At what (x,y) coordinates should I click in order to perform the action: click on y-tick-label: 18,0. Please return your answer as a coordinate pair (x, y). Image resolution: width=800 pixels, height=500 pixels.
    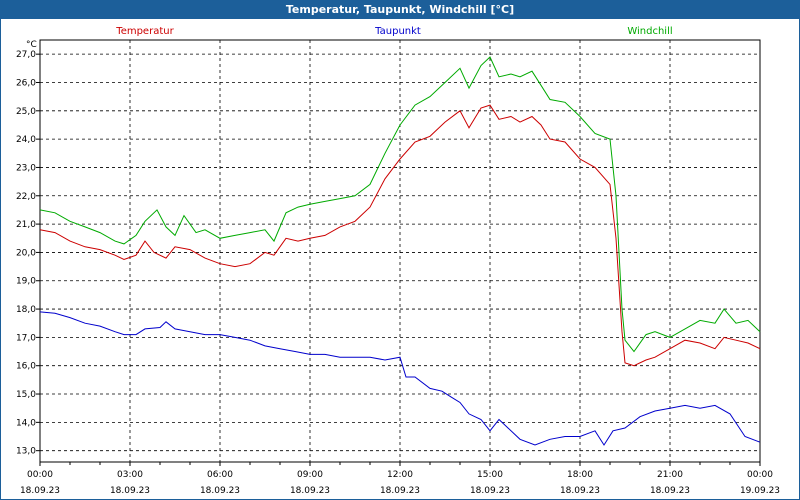
    Looking at the image, I should click on (26, 310).